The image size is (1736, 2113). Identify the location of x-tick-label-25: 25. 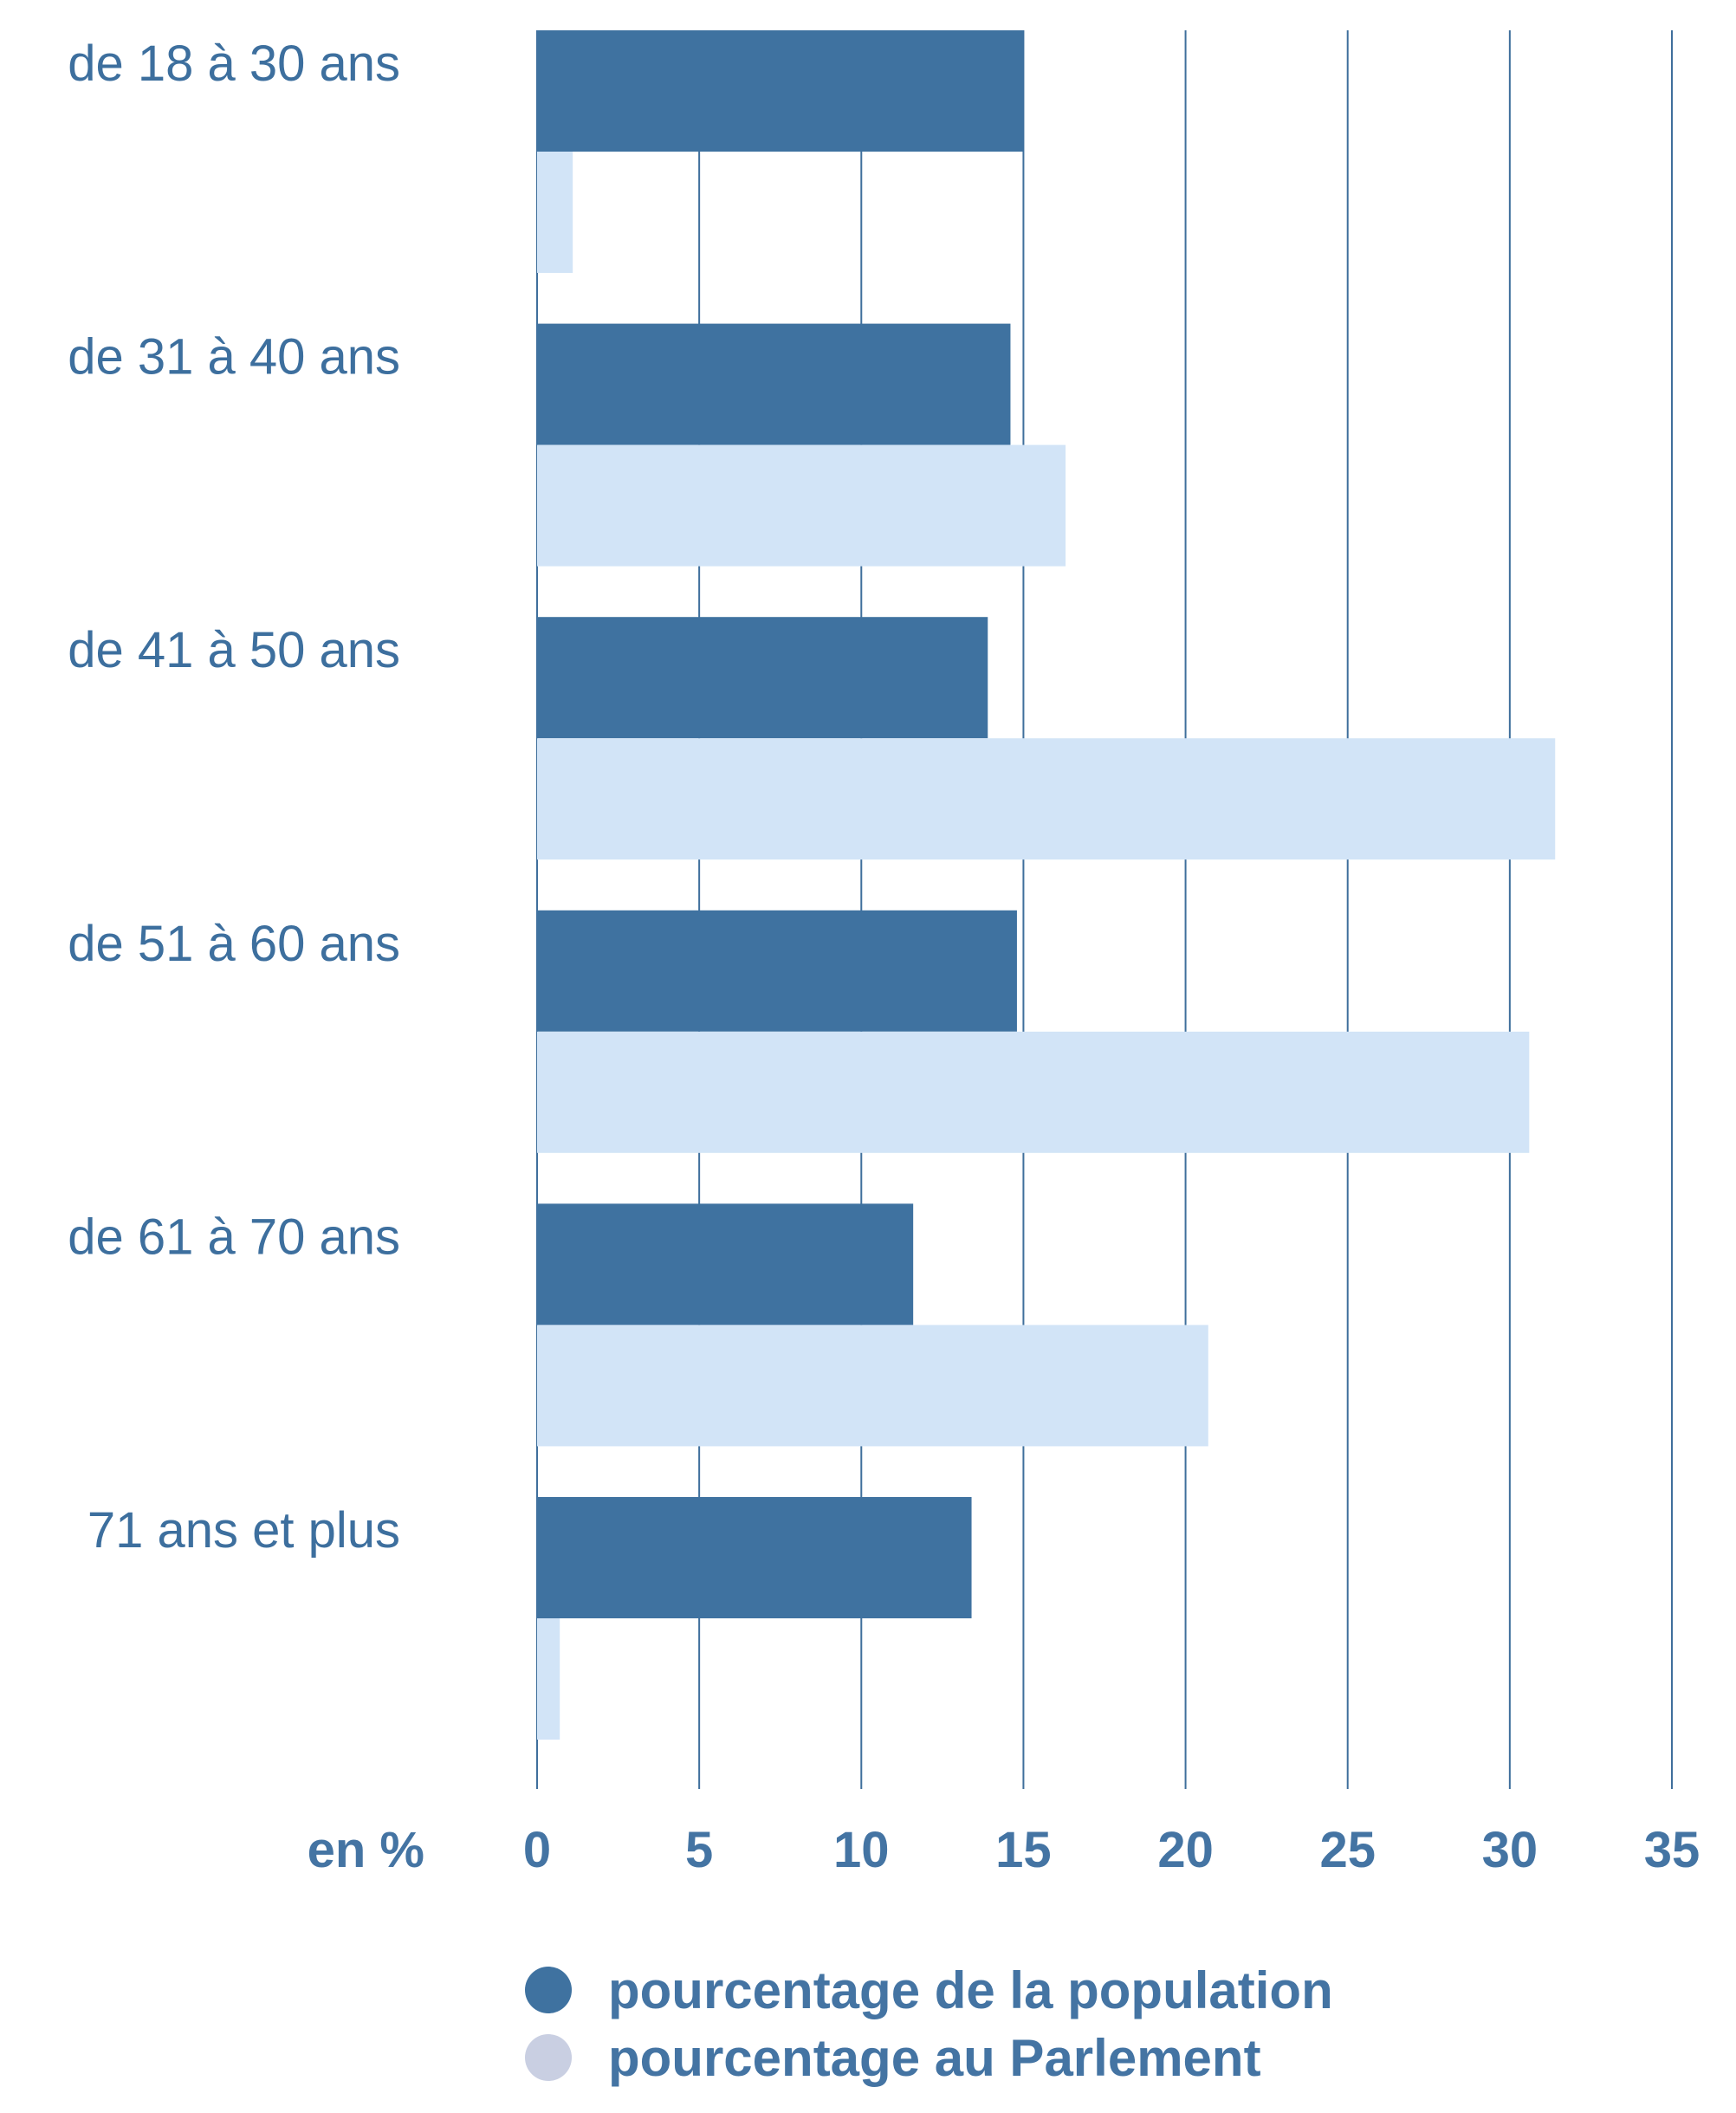
(1347, 1850).